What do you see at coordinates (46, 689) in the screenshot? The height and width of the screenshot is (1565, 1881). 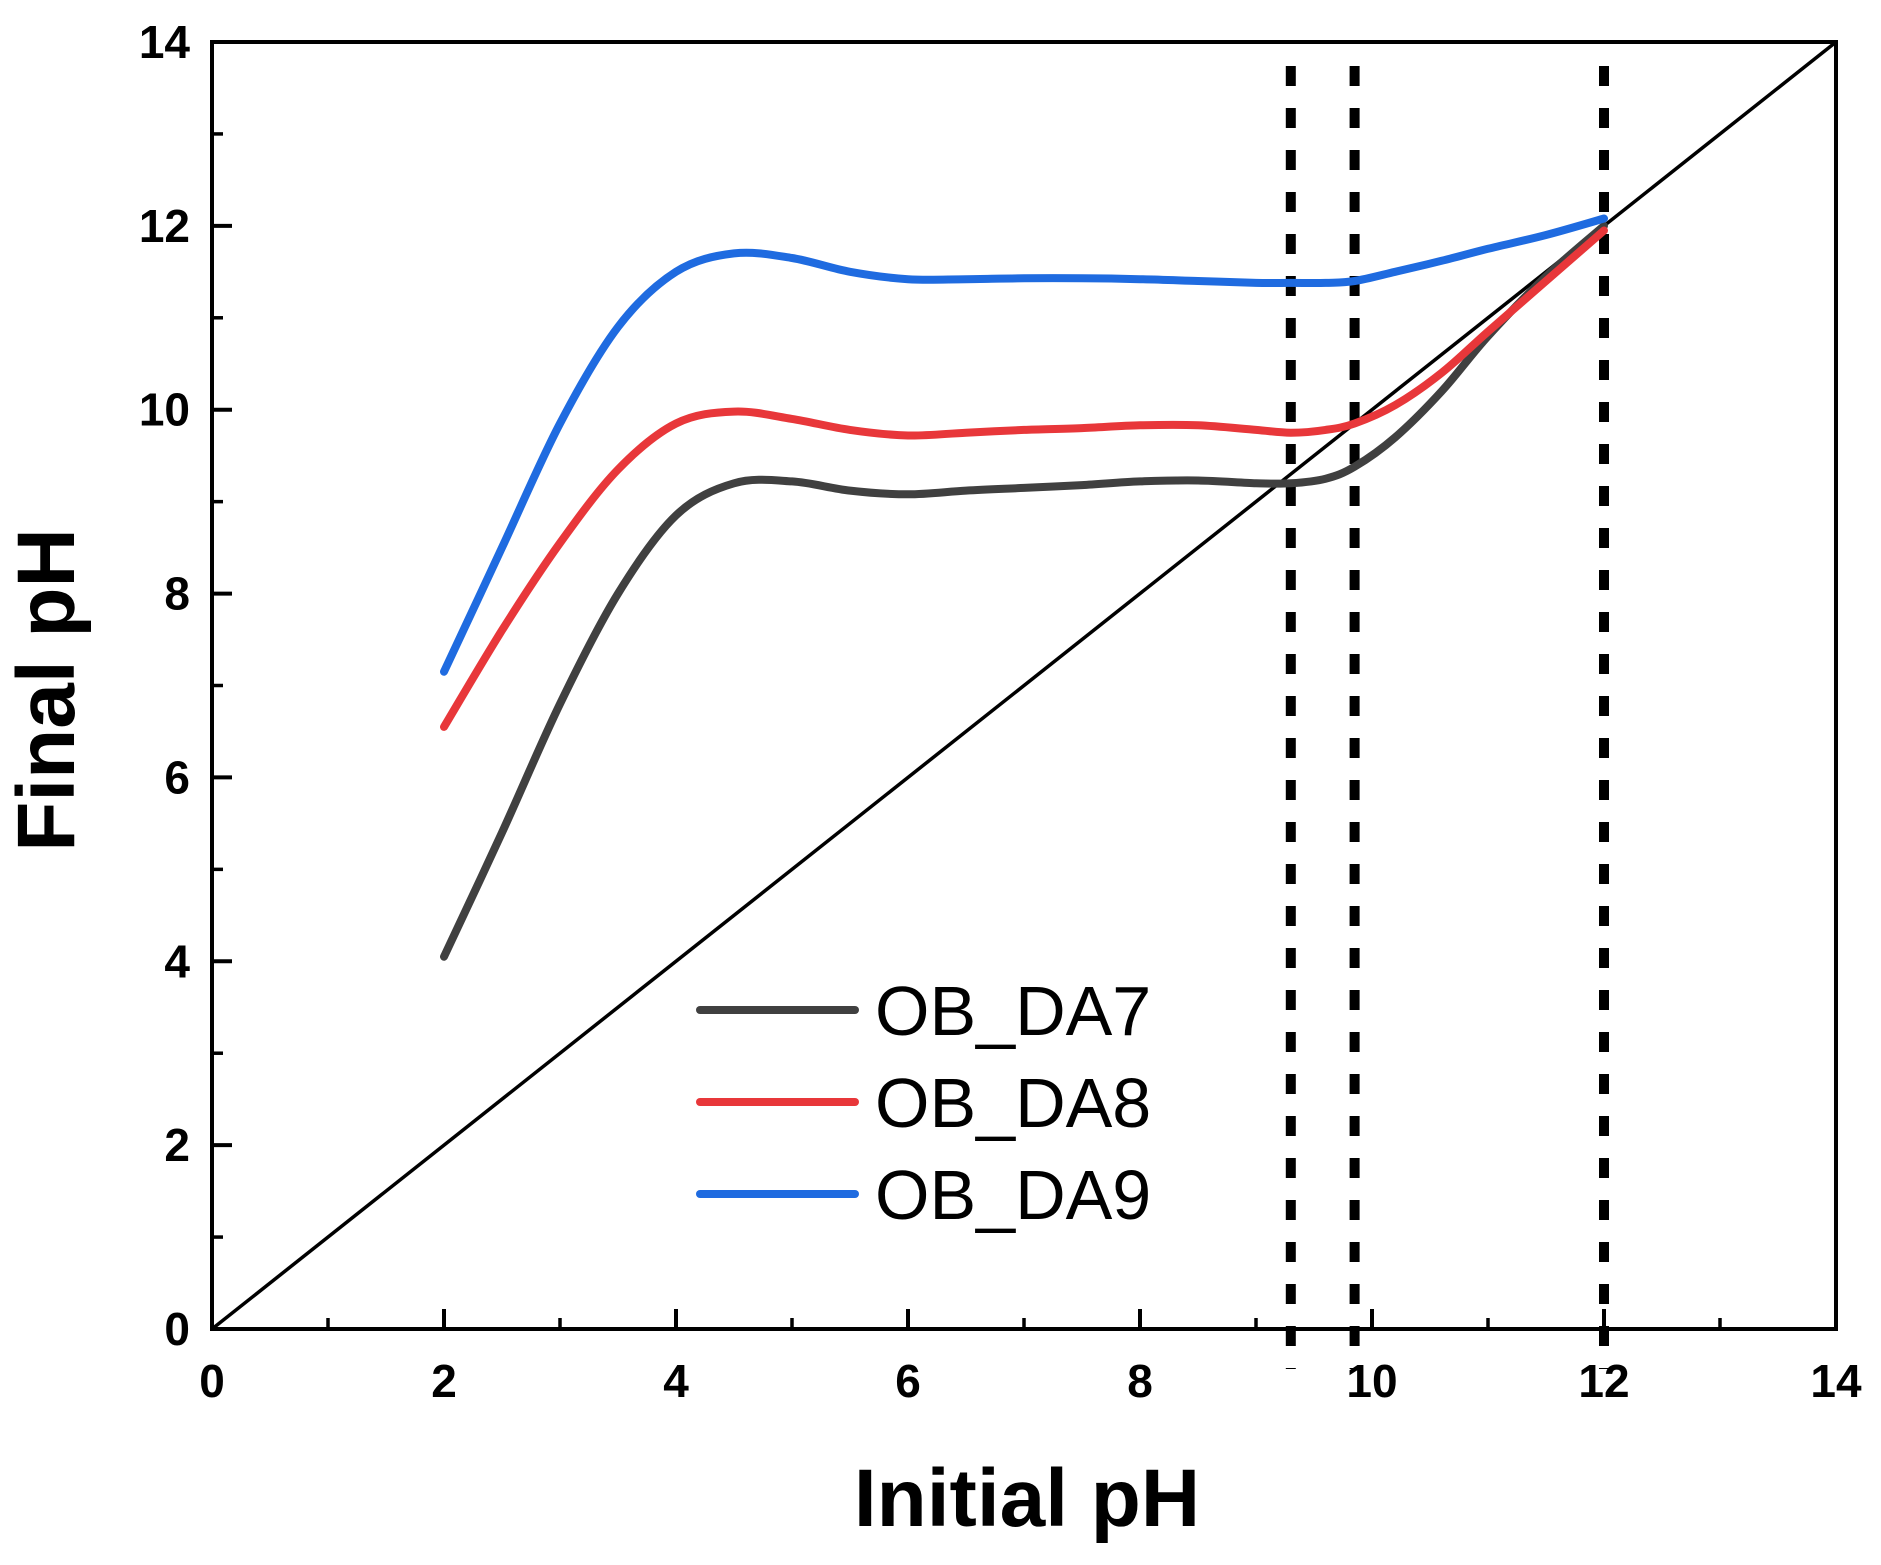 I see `y-axis-title: Final pH` at bounding box center [46, 689].